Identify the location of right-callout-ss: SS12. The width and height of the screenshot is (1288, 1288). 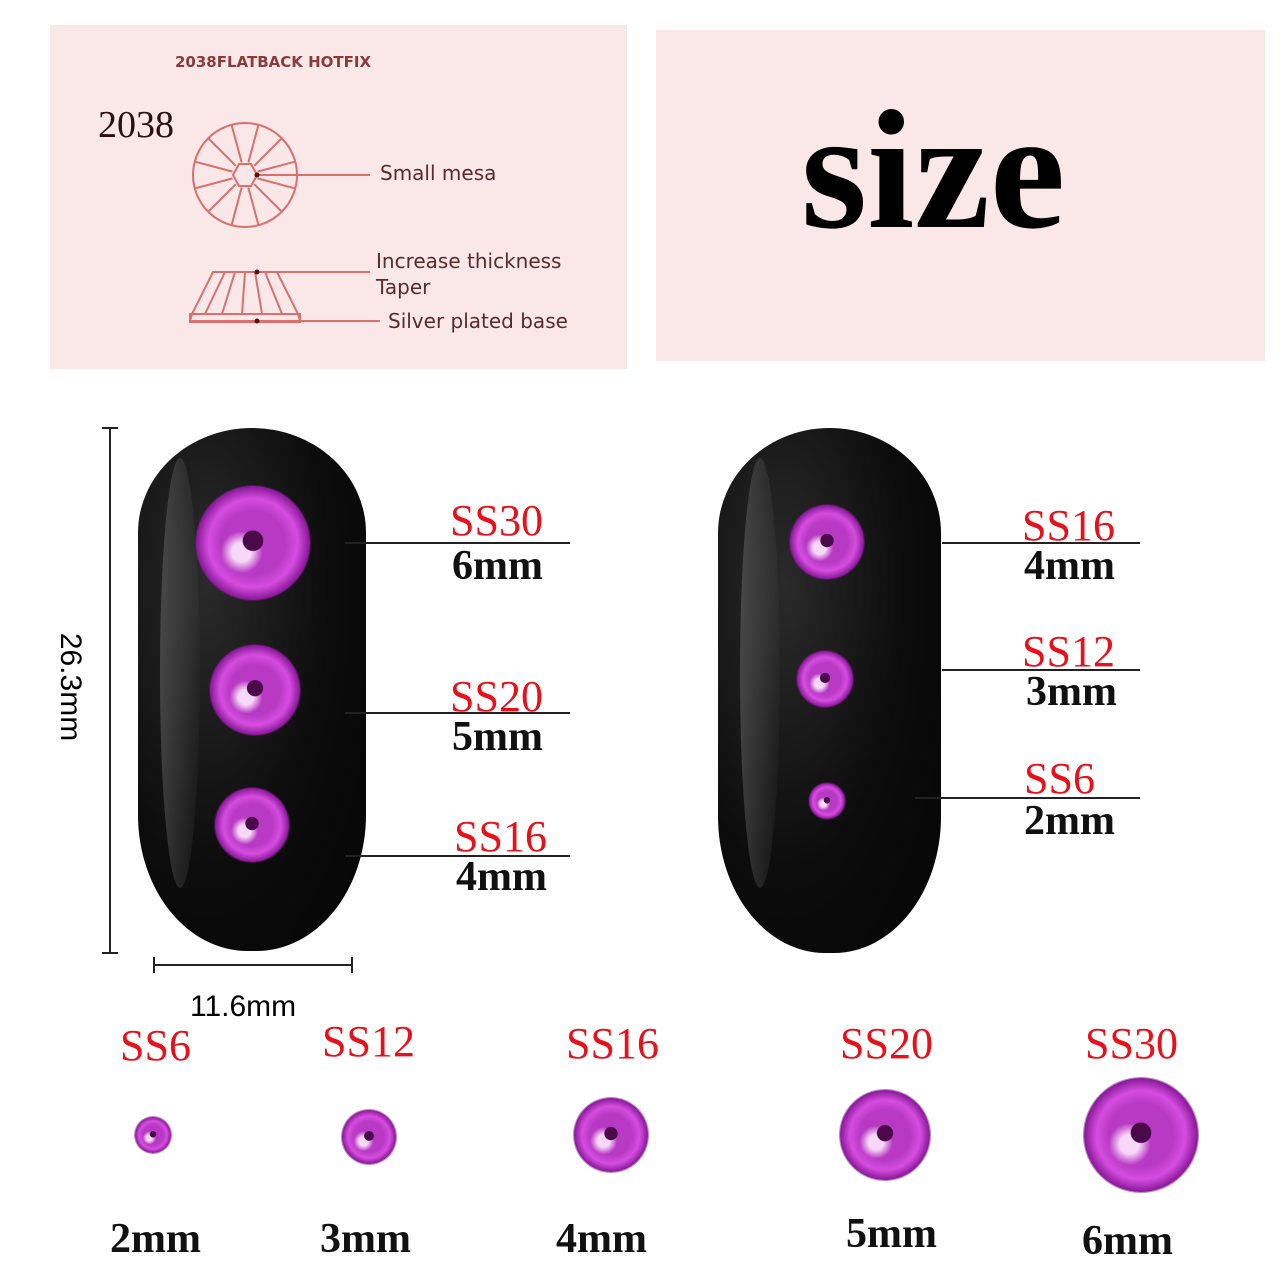
(1068, 651).